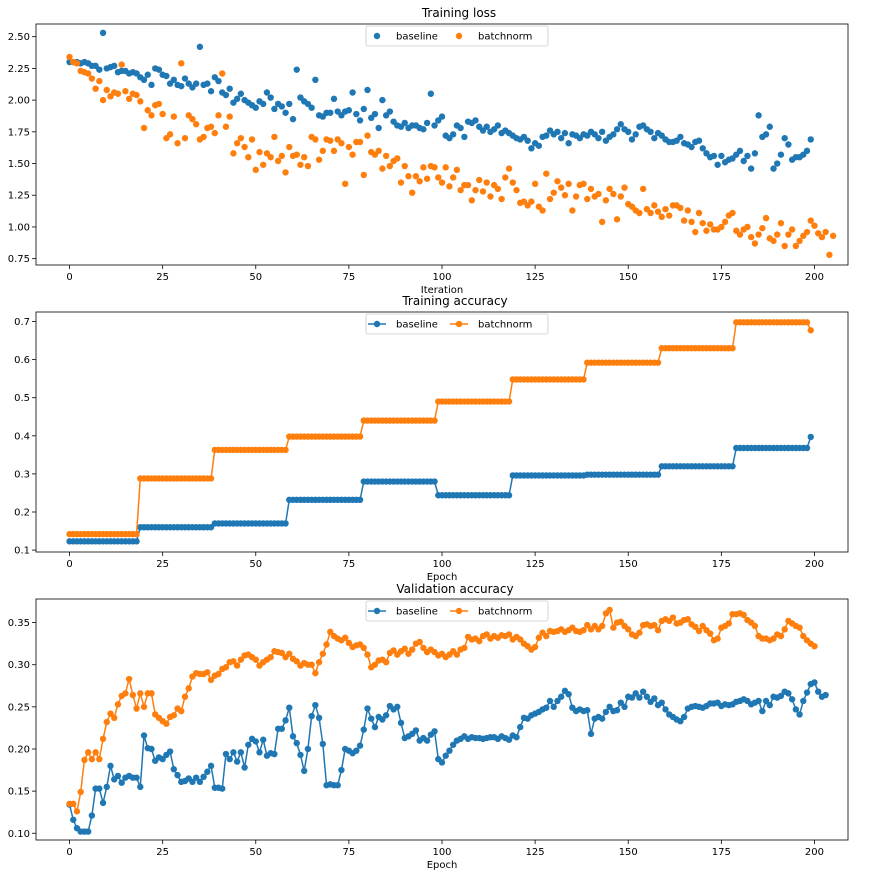  What do you see at coordinates (19, 37) in the screenshot?
I see `training-loss-ytick-label: 2.50` at bounding box center [19, 37].